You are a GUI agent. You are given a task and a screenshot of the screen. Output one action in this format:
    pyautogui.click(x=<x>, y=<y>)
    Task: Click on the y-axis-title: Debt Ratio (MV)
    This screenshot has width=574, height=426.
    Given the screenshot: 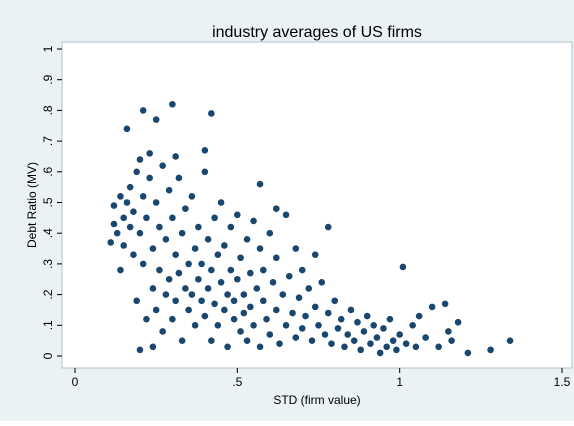 What is the action you would take?
    pyautogui.click(x=32, y=205)
    